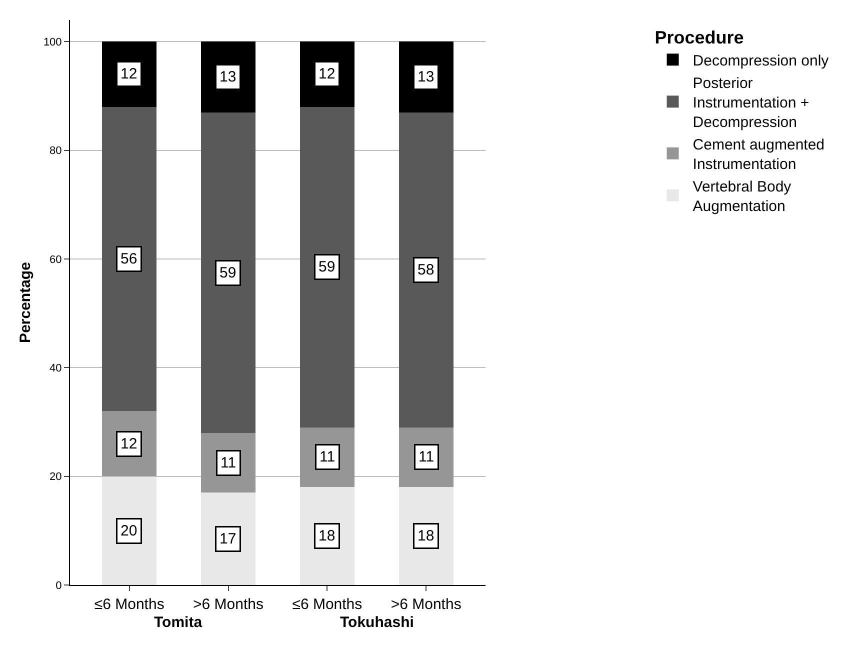 Image resolution: width=845 pixels, height=660 pixels. I want to click on legend-label: Cement augmented Instrumentation, so click(758, 154).